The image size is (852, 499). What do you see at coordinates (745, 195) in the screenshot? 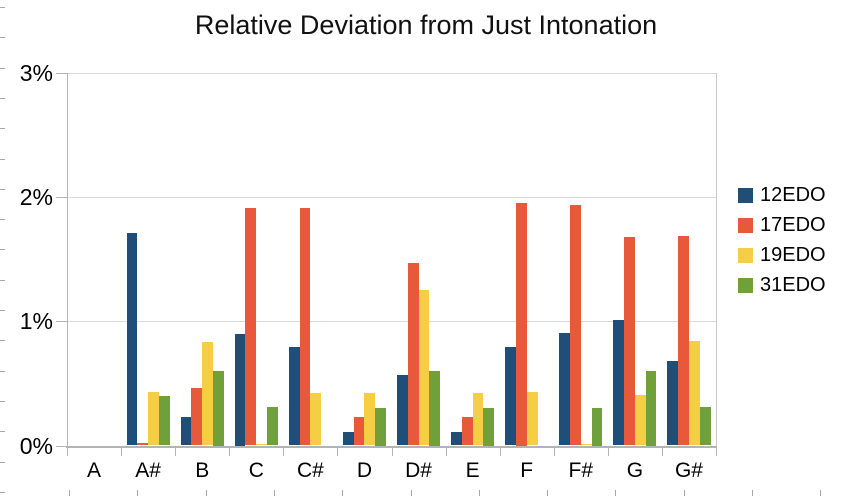
I see `legend-swatch-12edo` at bounding box center [745, 195].